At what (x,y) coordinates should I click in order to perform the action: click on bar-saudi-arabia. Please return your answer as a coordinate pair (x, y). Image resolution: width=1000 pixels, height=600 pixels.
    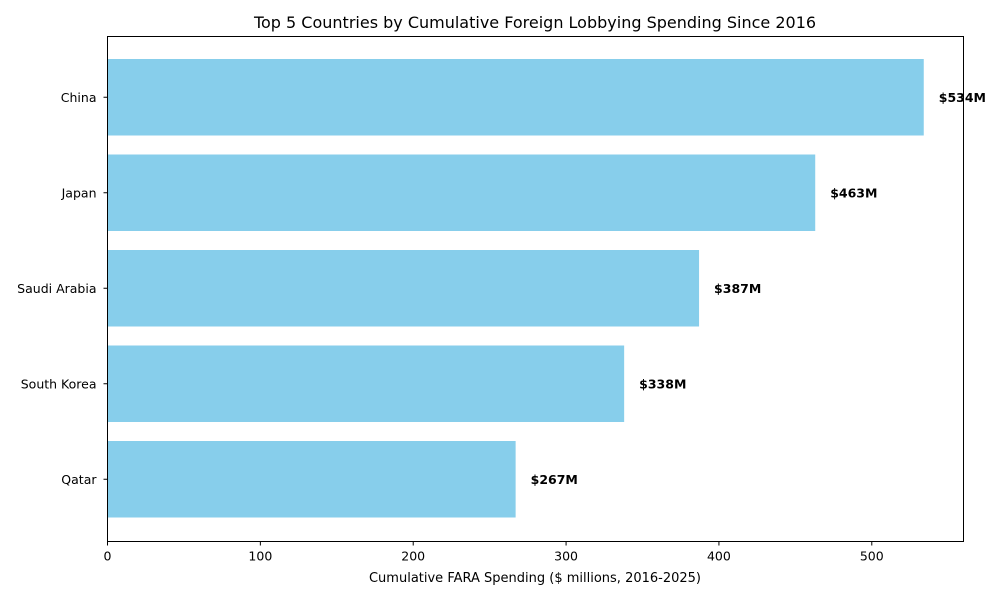
    Looking at the image, I should click on (403, 288).